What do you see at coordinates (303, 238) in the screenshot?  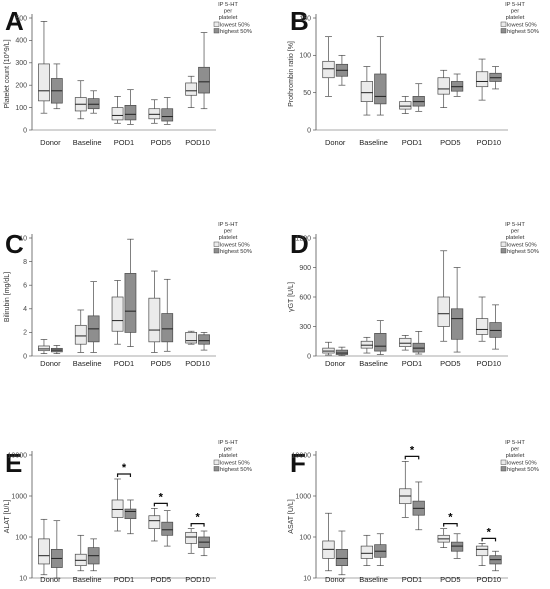 I see `y-tick-label: 1200` at bounding box center [303, 238].